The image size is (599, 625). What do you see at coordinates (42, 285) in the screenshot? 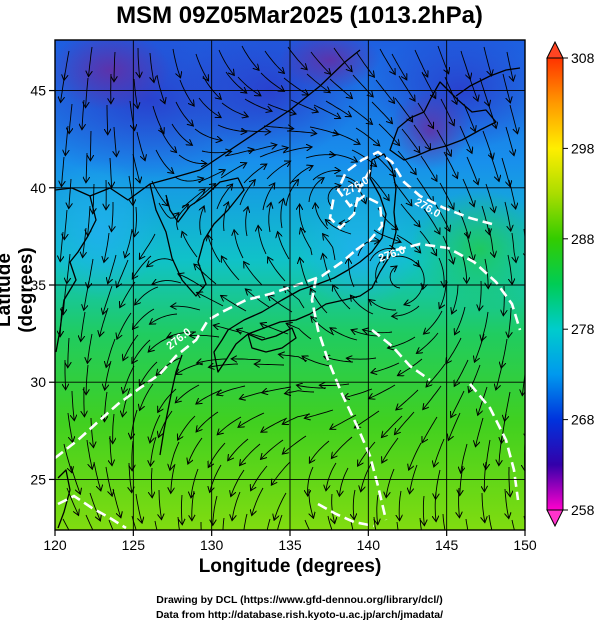
I see `y-axis-ticks: 25 30 35 40 45` at bounding box center [42, 285].